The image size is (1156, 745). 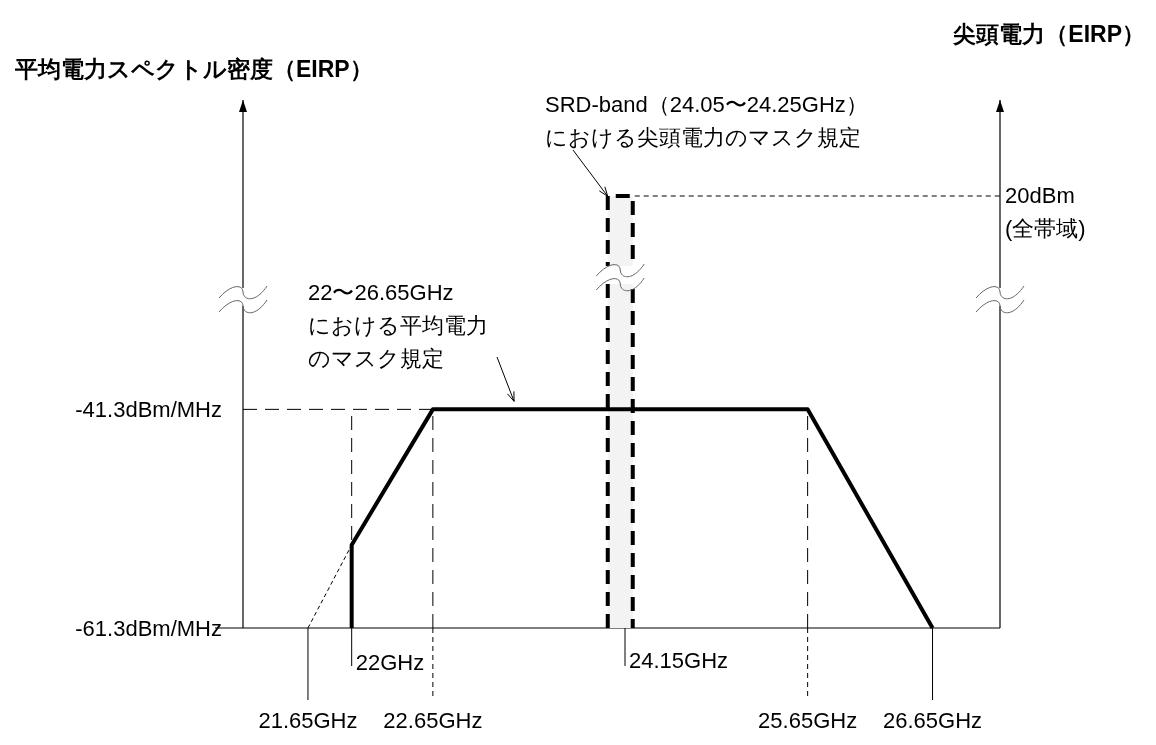 I want to click on ytick-label: -41.3dBm/MHz, so click(x=148, y=410).